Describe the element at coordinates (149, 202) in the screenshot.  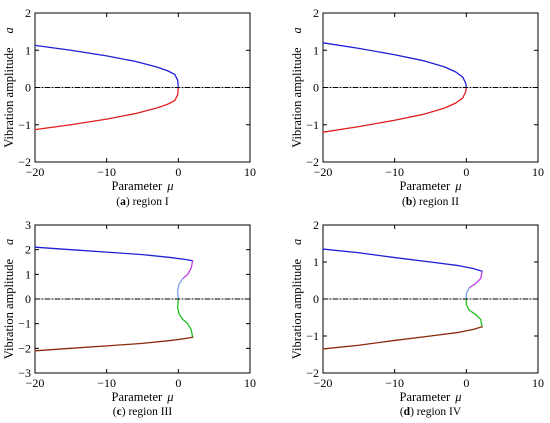
I see `caption-text: region I` at that location.